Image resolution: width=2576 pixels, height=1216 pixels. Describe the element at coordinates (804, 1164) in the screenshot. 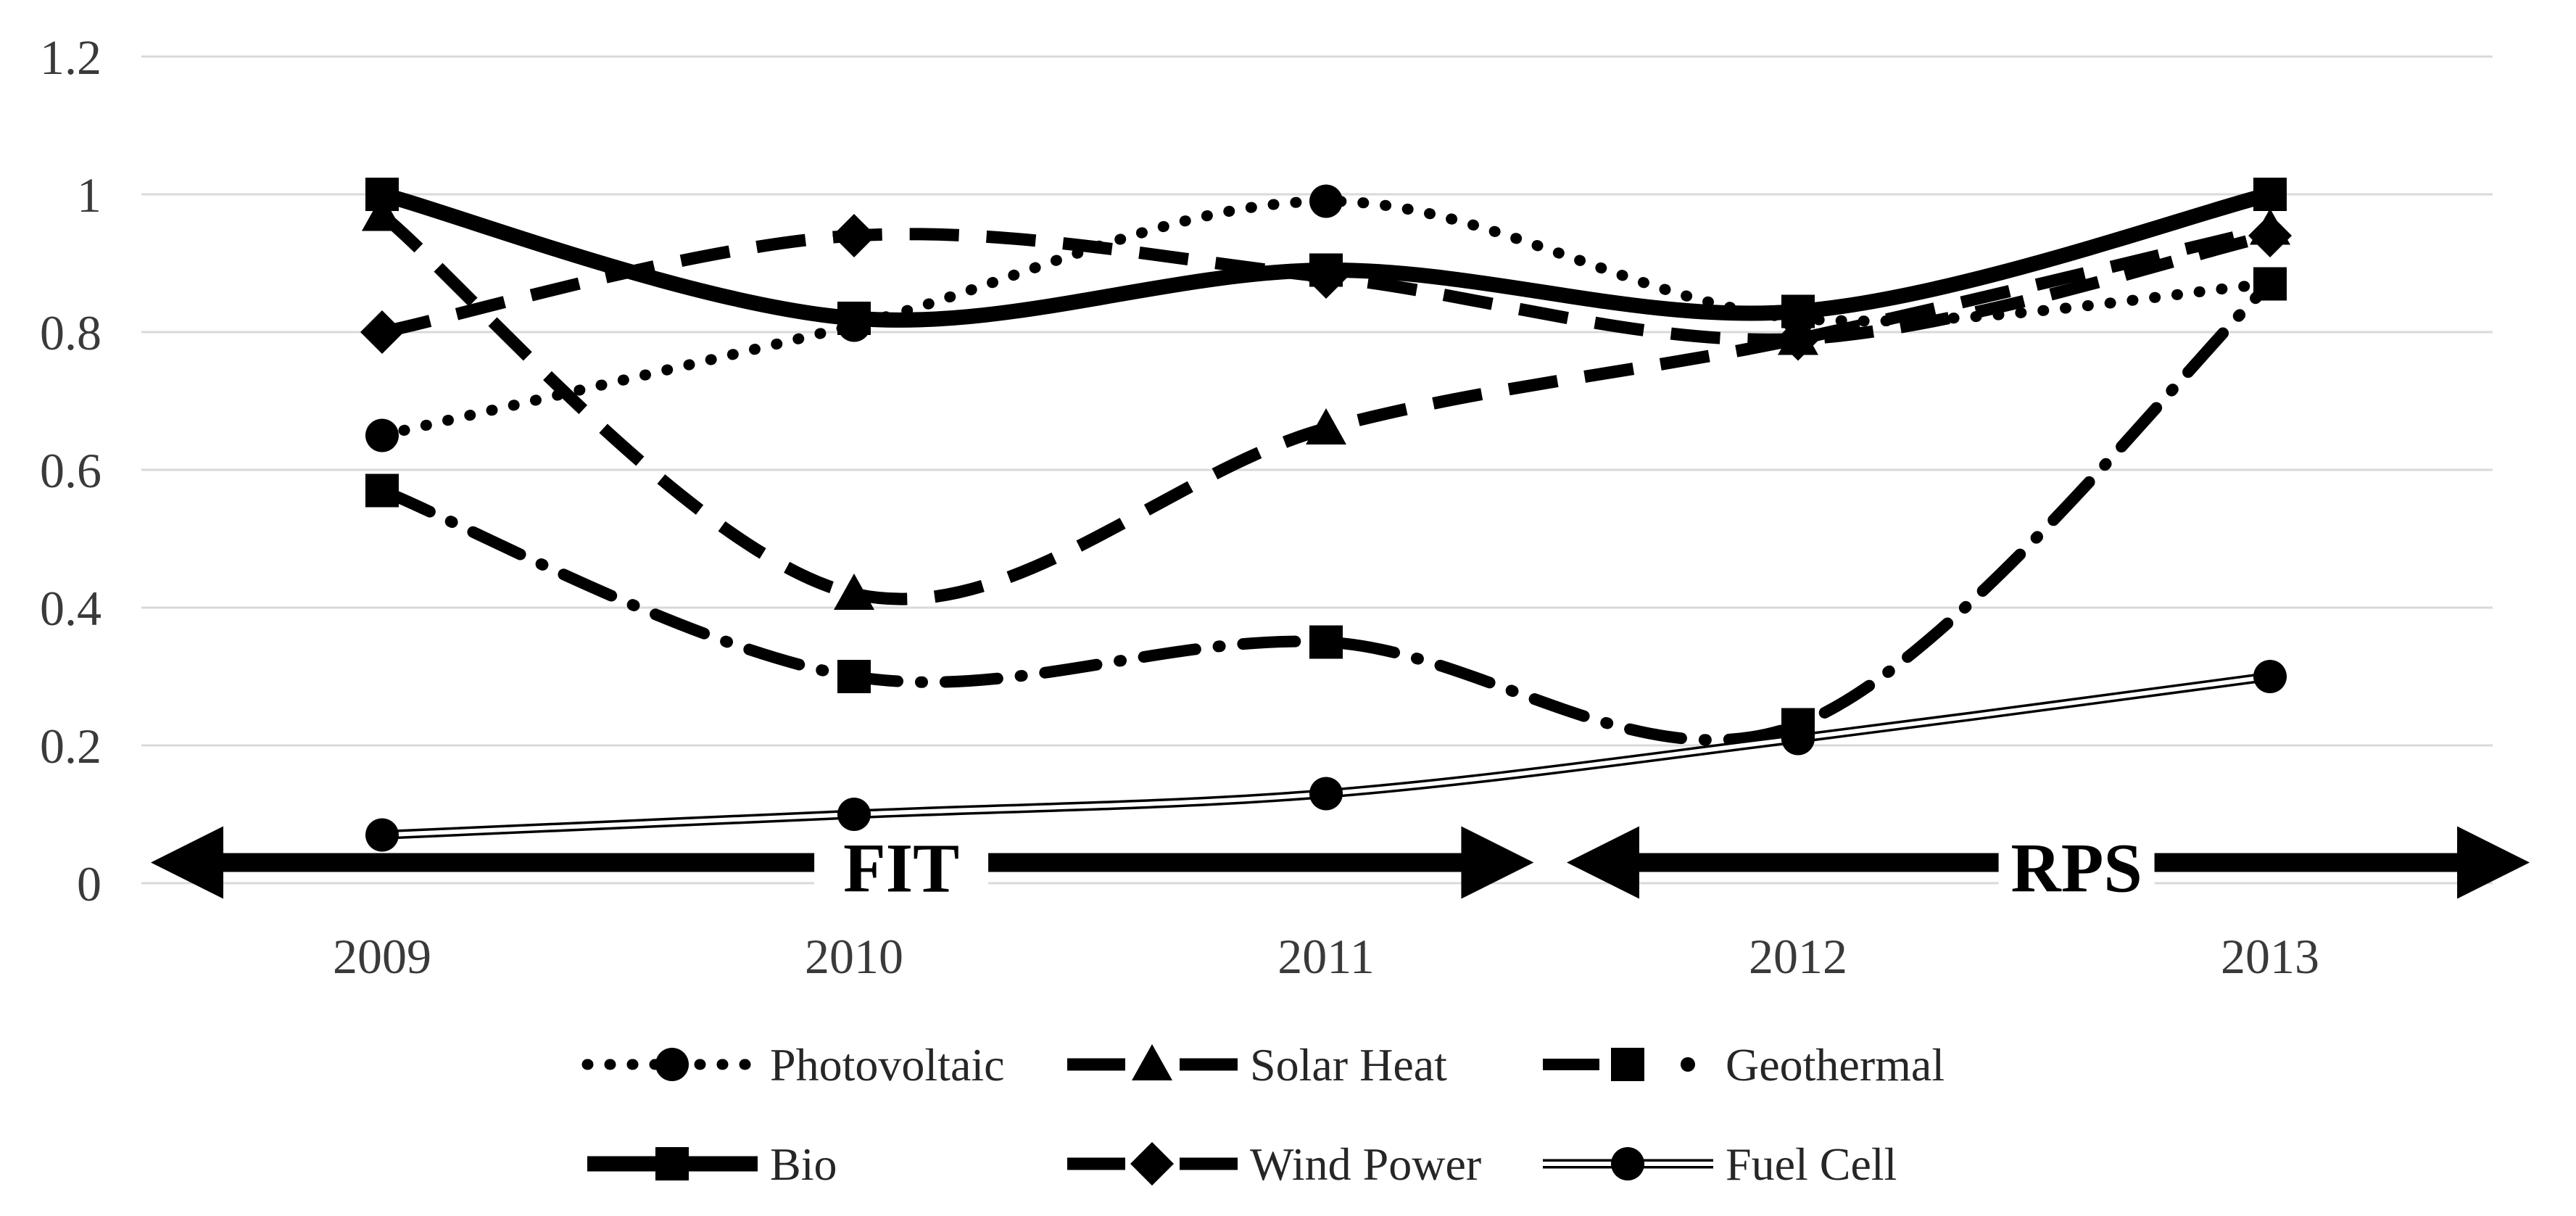

I see `legend-label-bio: Bio` at that location.